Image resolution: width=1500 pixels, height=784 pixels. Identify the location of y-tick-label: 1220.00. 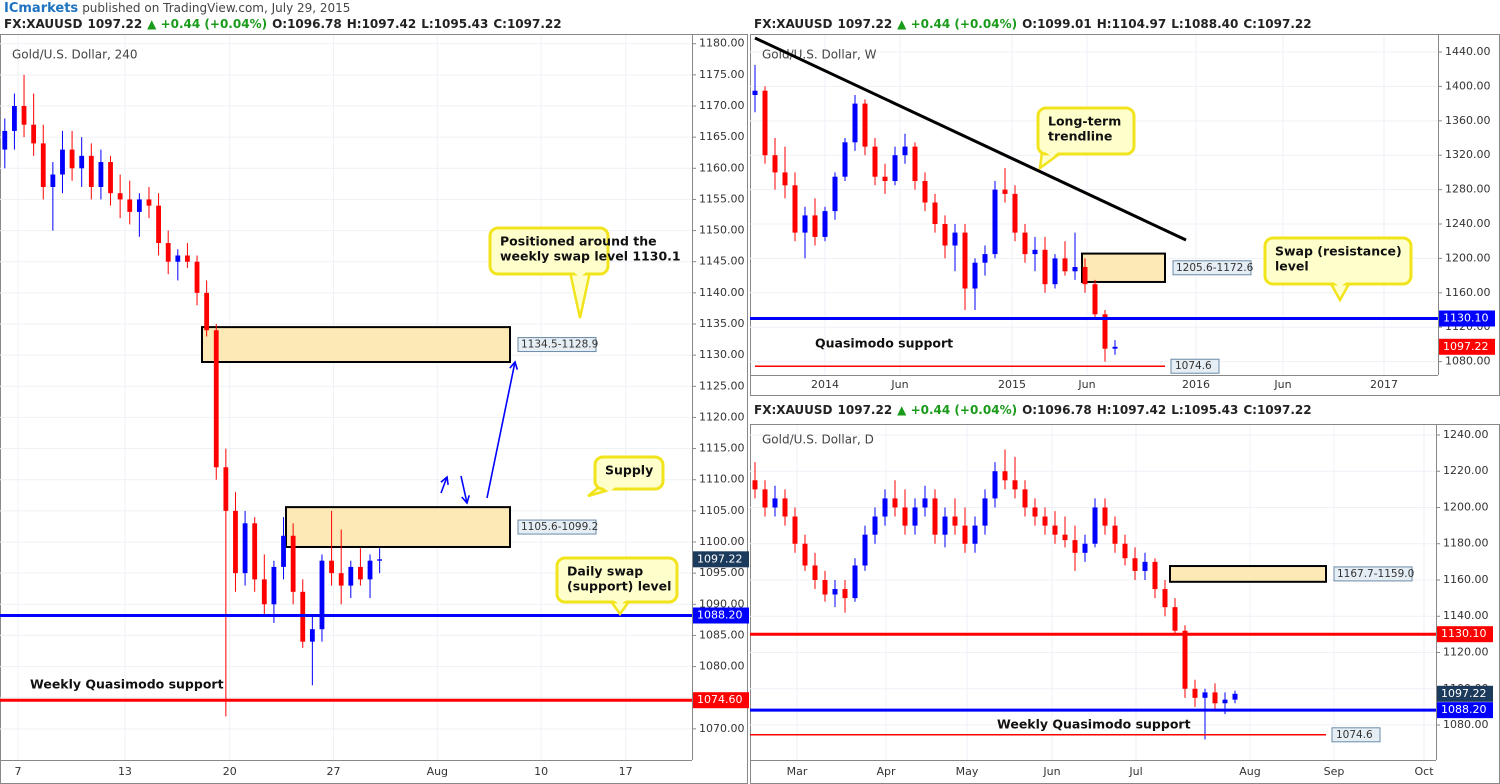
(1466, 470).